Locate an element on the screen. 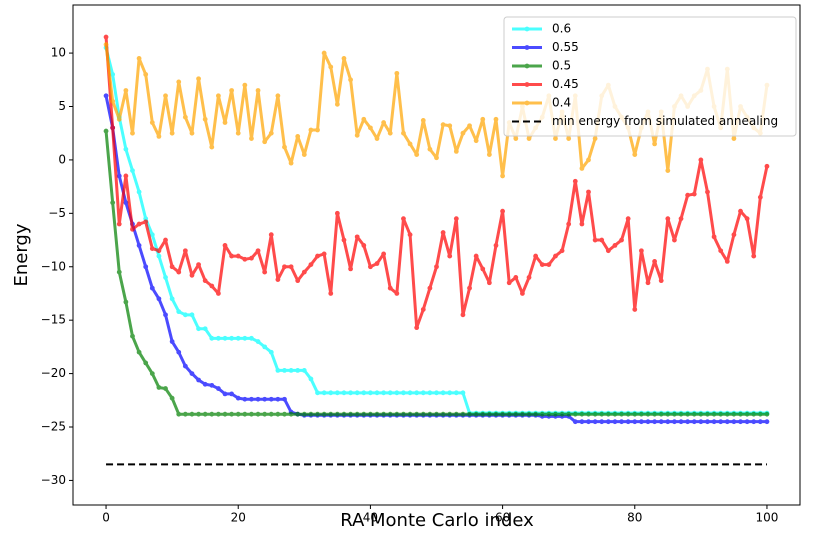  legend-label: 0.45 is located at coordinates (565, 84).